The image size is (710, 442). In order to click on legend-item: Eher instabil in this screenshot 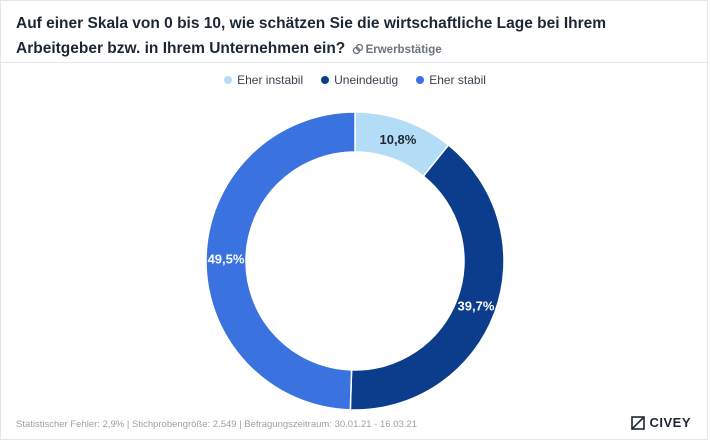, I will do `click(263, 80)`.